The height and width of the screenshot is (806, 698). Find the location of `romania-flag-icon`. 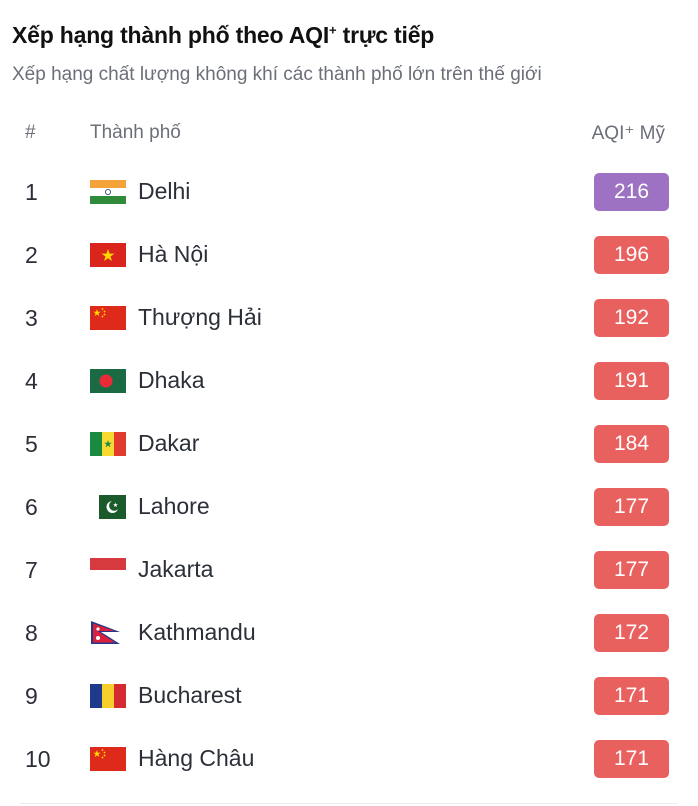

romania-flag-icon is located at coordinates (108, 696).